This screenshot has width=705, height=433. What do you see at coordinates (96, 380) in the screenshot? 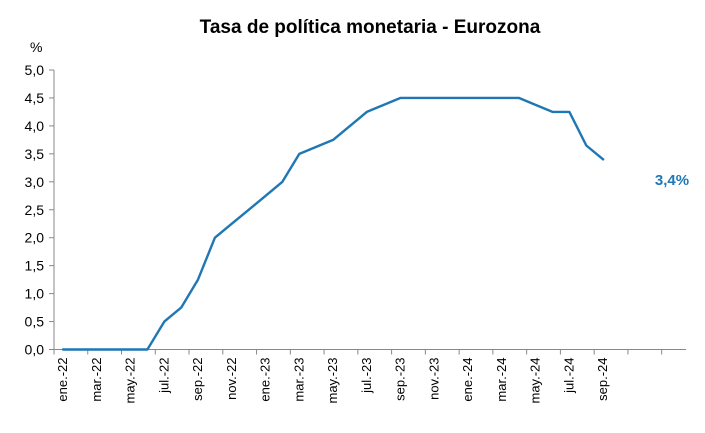
I see `x-tick-label: mar.-22` at bounding box center [96, 380].